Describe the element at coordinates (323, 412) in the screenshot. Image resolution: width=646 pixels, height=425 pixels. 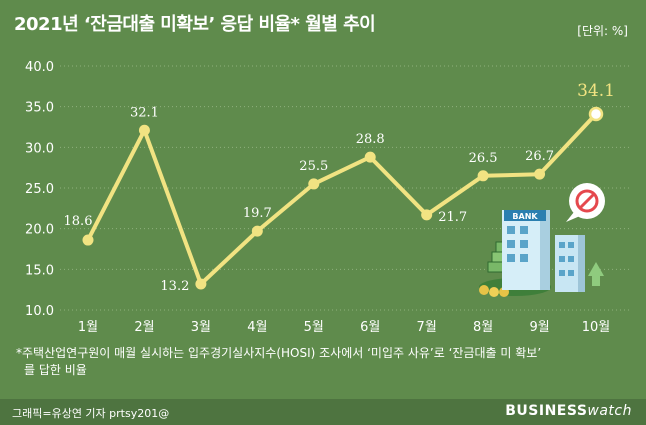
I see `bottom-bar: 그래픽=유상연 기자 prtsy201@ BUSINESSwatch` at that location.